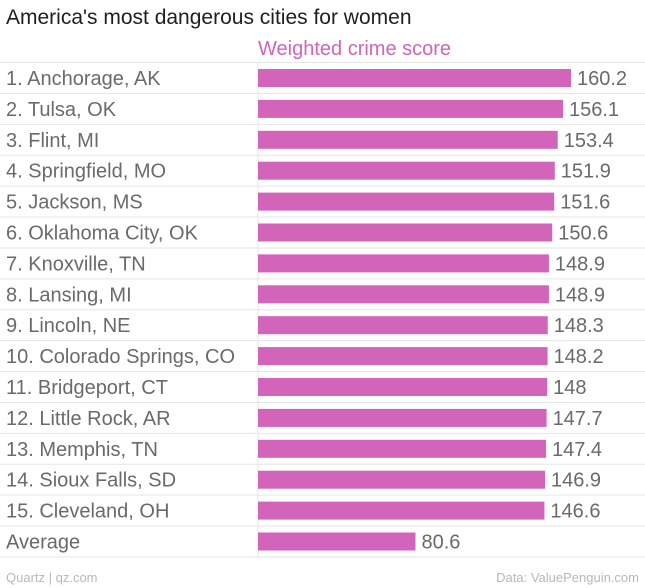 Image resolution: width=645 pixels, height=588 pixels. I want to click on value-label: 148.3, so click(579, 326).